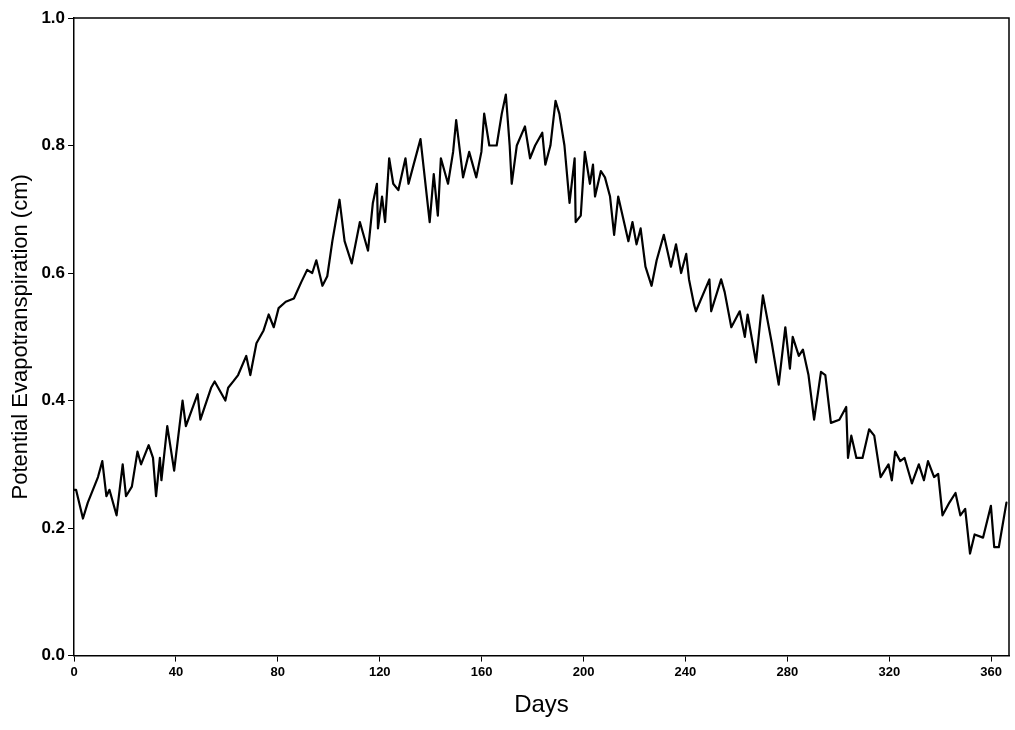  Describe the element at coordinates (991, 671) in the screenshot. I see `x-tick-label: 360` at that location.